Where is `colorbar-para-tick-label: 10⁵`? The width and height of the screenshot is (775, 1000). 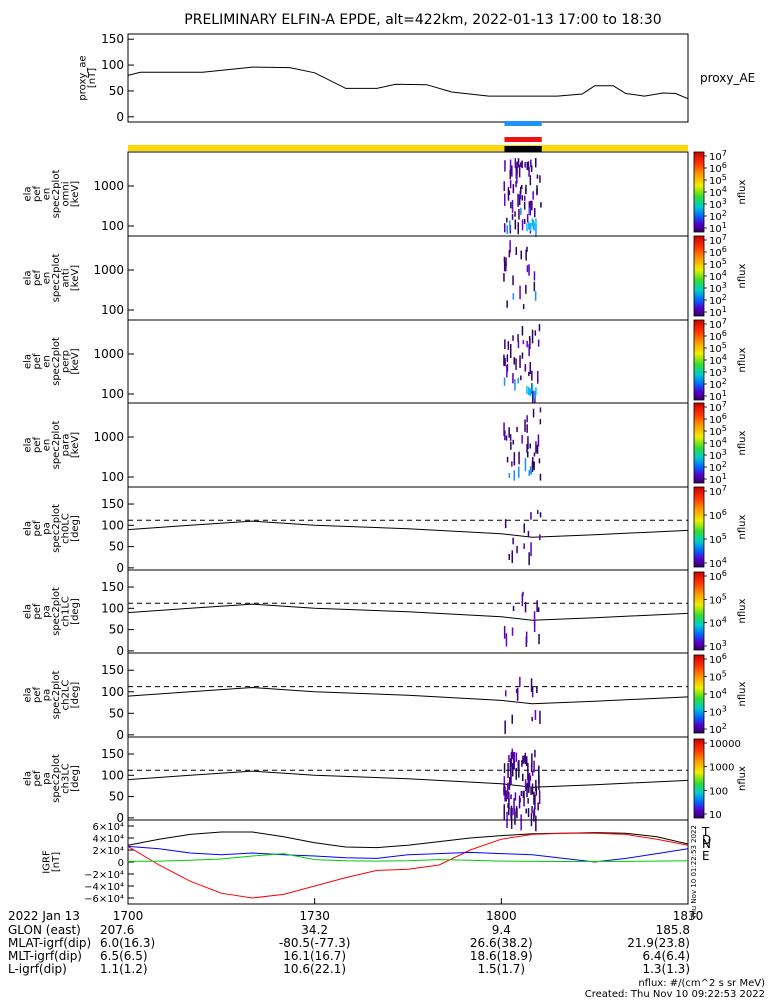
colorbar-para-tick-label: 10⁵ is located at coordinates (718, 431).